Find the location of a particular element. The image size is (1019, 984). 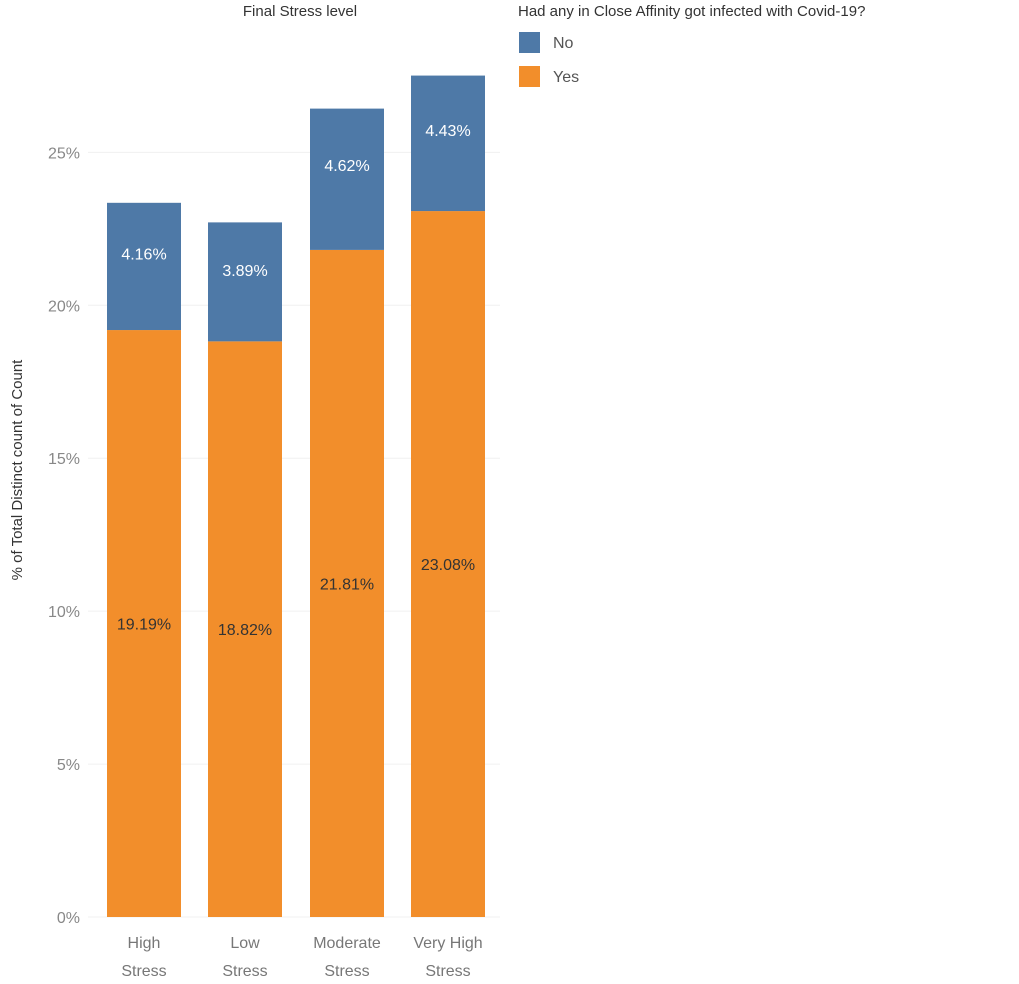

legend-swatch-yes is located at coordinates (529, 76).